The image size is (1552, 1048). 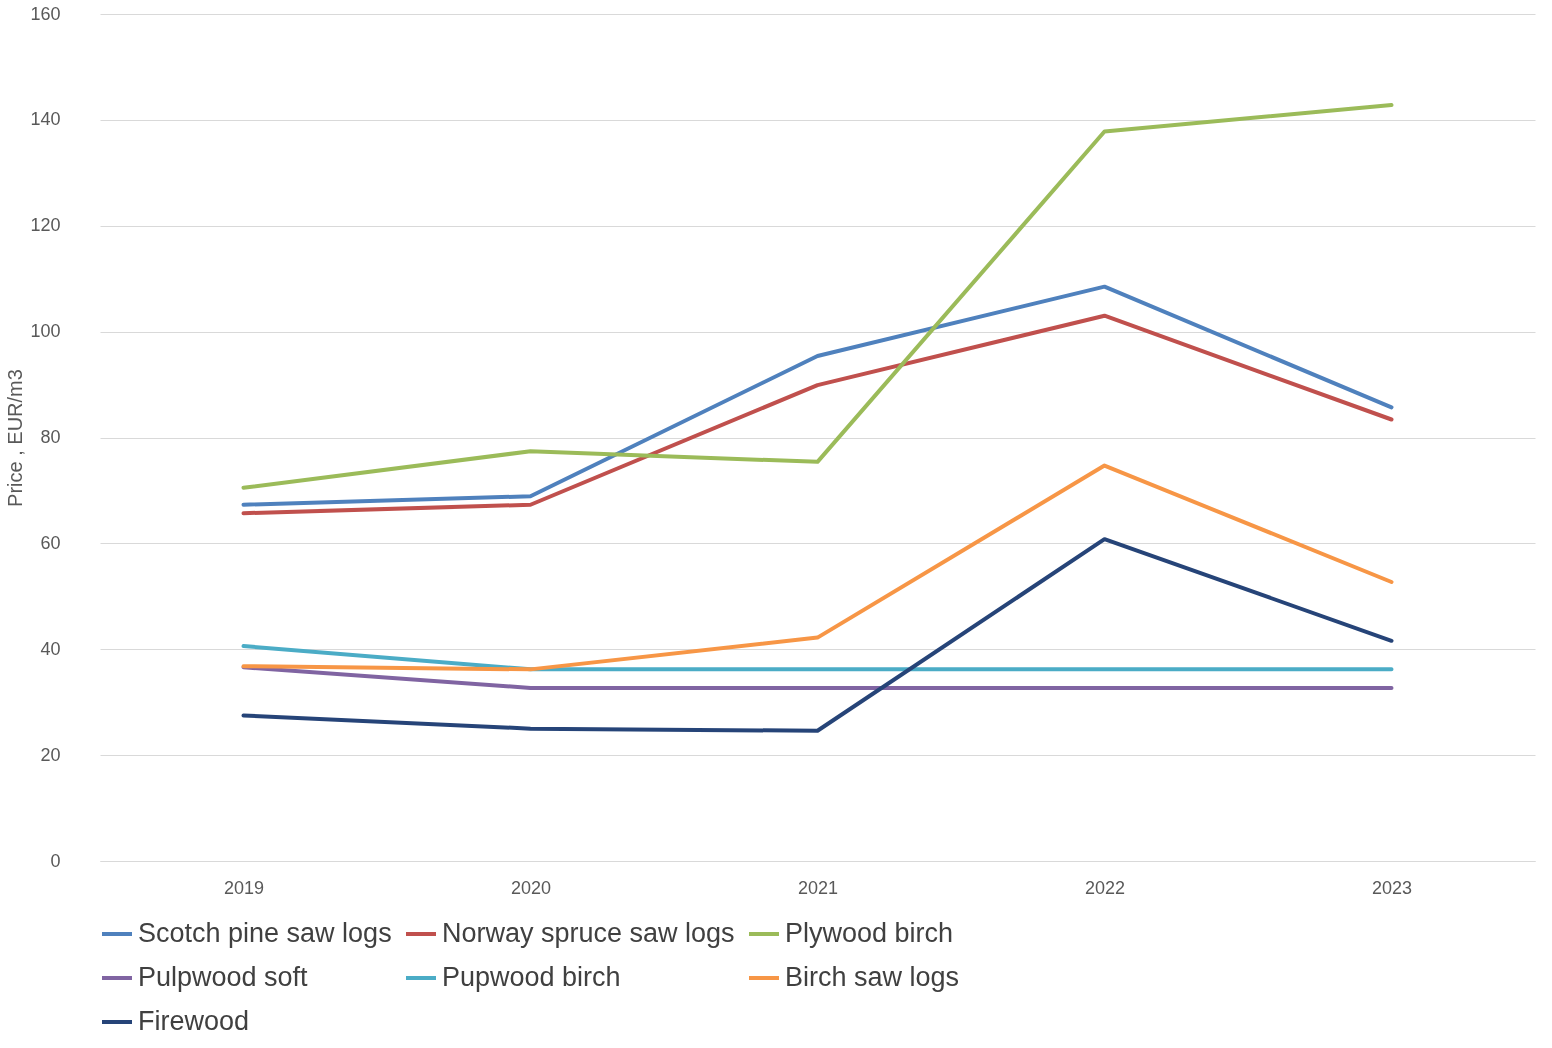 I want to click on y-tick-label: 100, so click(x=45, y=331).